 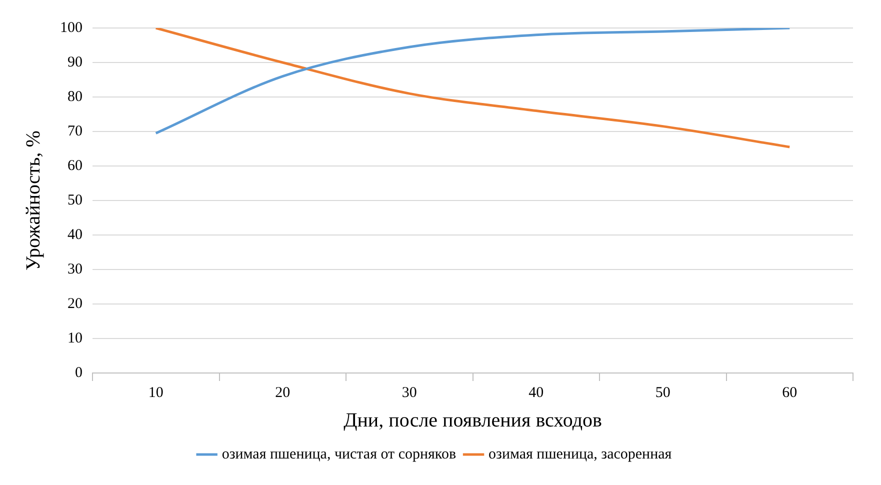 What do you see at coordinates (75, 234) in the screenshot?
I see `y-tick-label: 40` at bounding box center [75, 234].